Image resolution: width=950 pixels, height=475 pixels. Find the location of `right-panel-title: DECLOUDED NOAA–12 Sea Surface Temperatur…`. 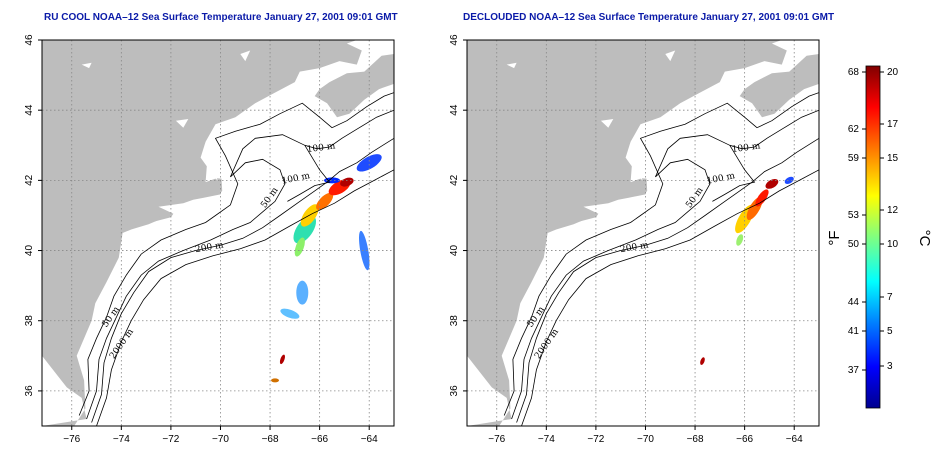

right-panel-title: DECLOUDED NOAA–12 Sea Surface Temperatur… is located at coordinates (649, 17).